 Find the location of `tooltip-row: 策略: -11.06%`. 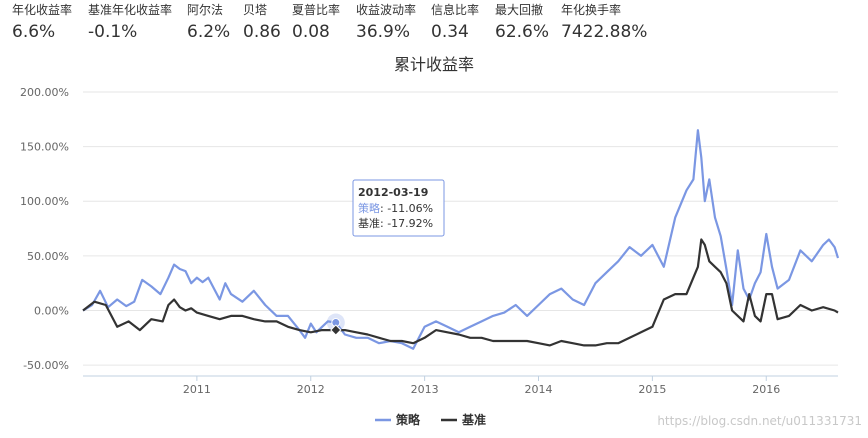

tooltip-row: 策略: -11.06% is located at coordinates (395, 208).